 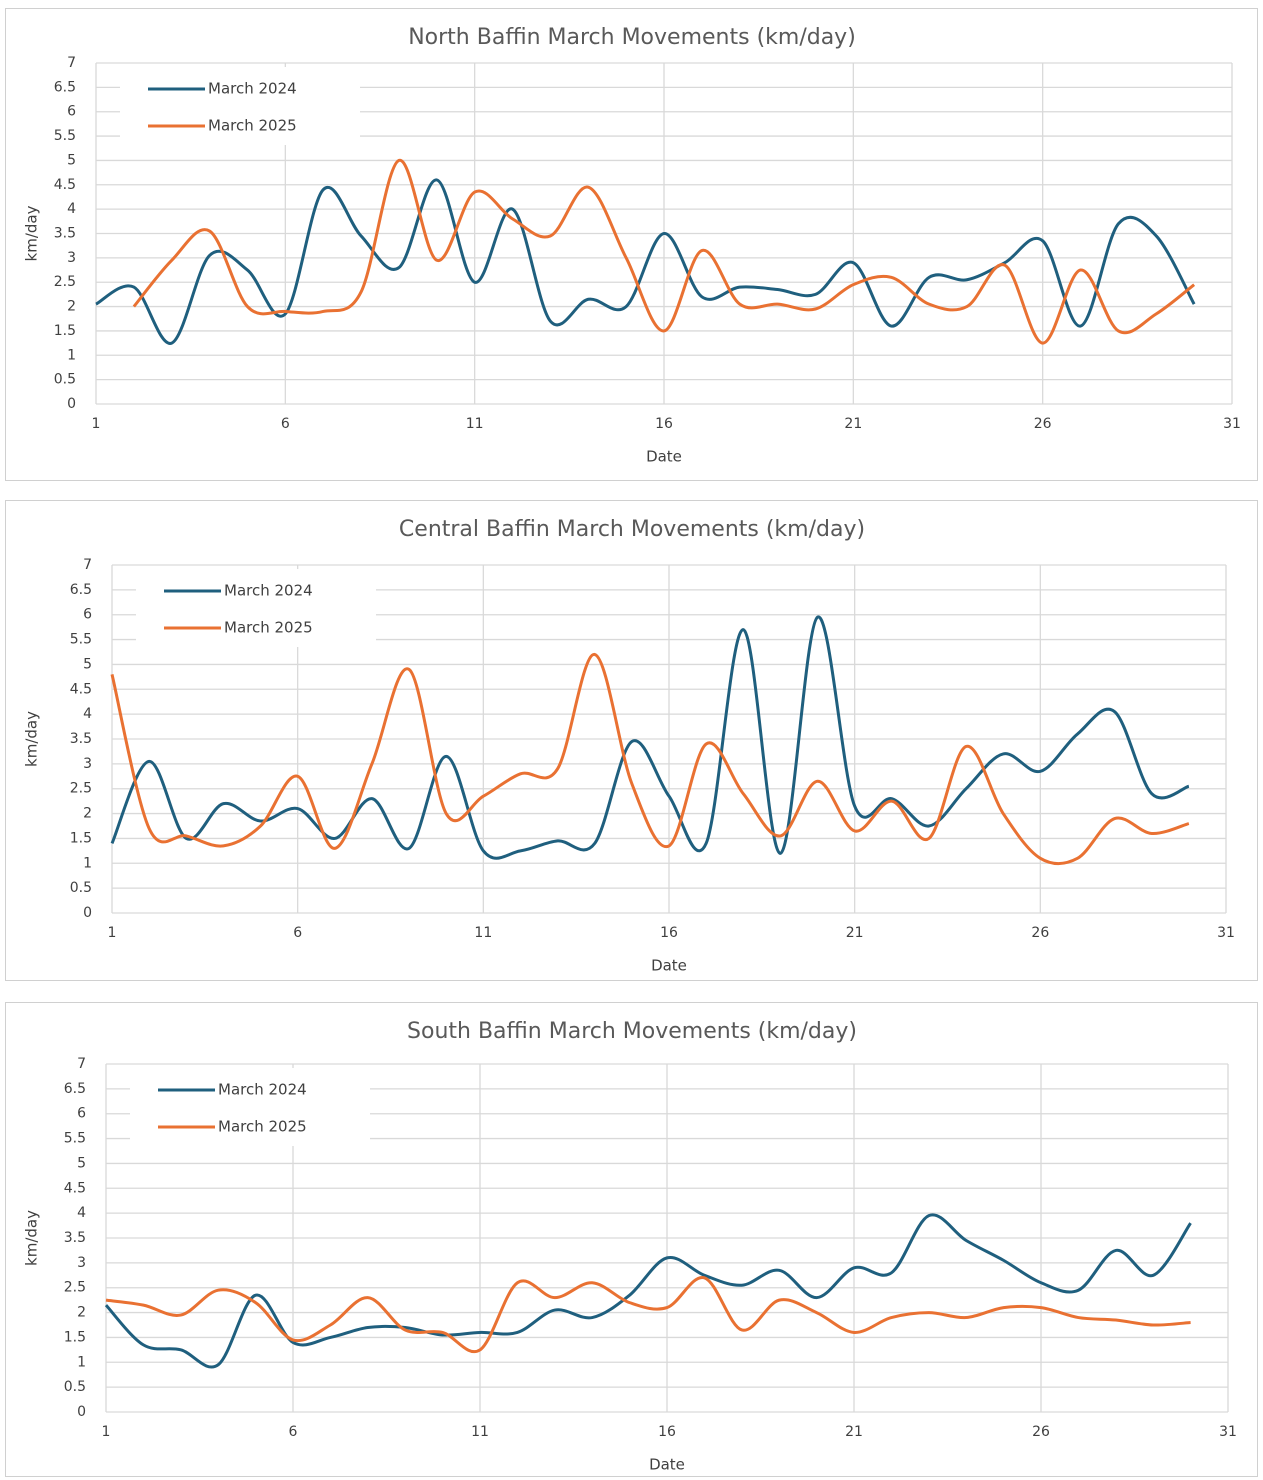 What do you see at coordinates (632, 529) in the screenshot?
I see `chart-title: Central Baffin March Movements (km/day)` at bounding box center [632, 529].